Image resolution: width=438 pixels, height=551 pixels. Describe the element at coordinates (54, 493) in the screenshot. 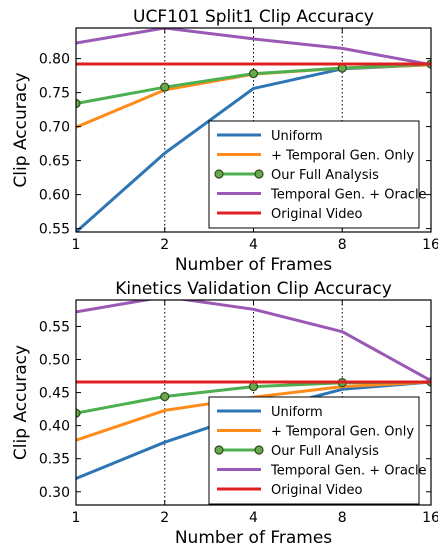

I see `y-tick-label: 0.30` at that location.